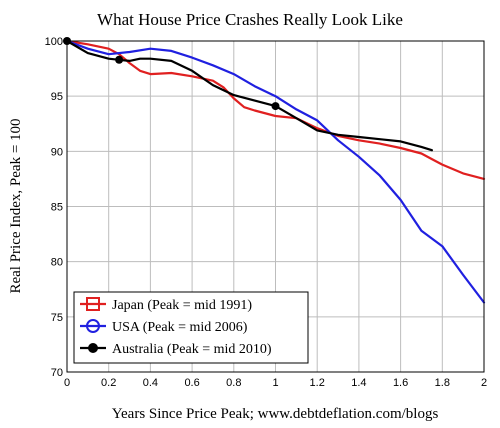  Describe the element at coordinates (57, 373) in the screenshot. I see `y-tick-label: 70` at that location.